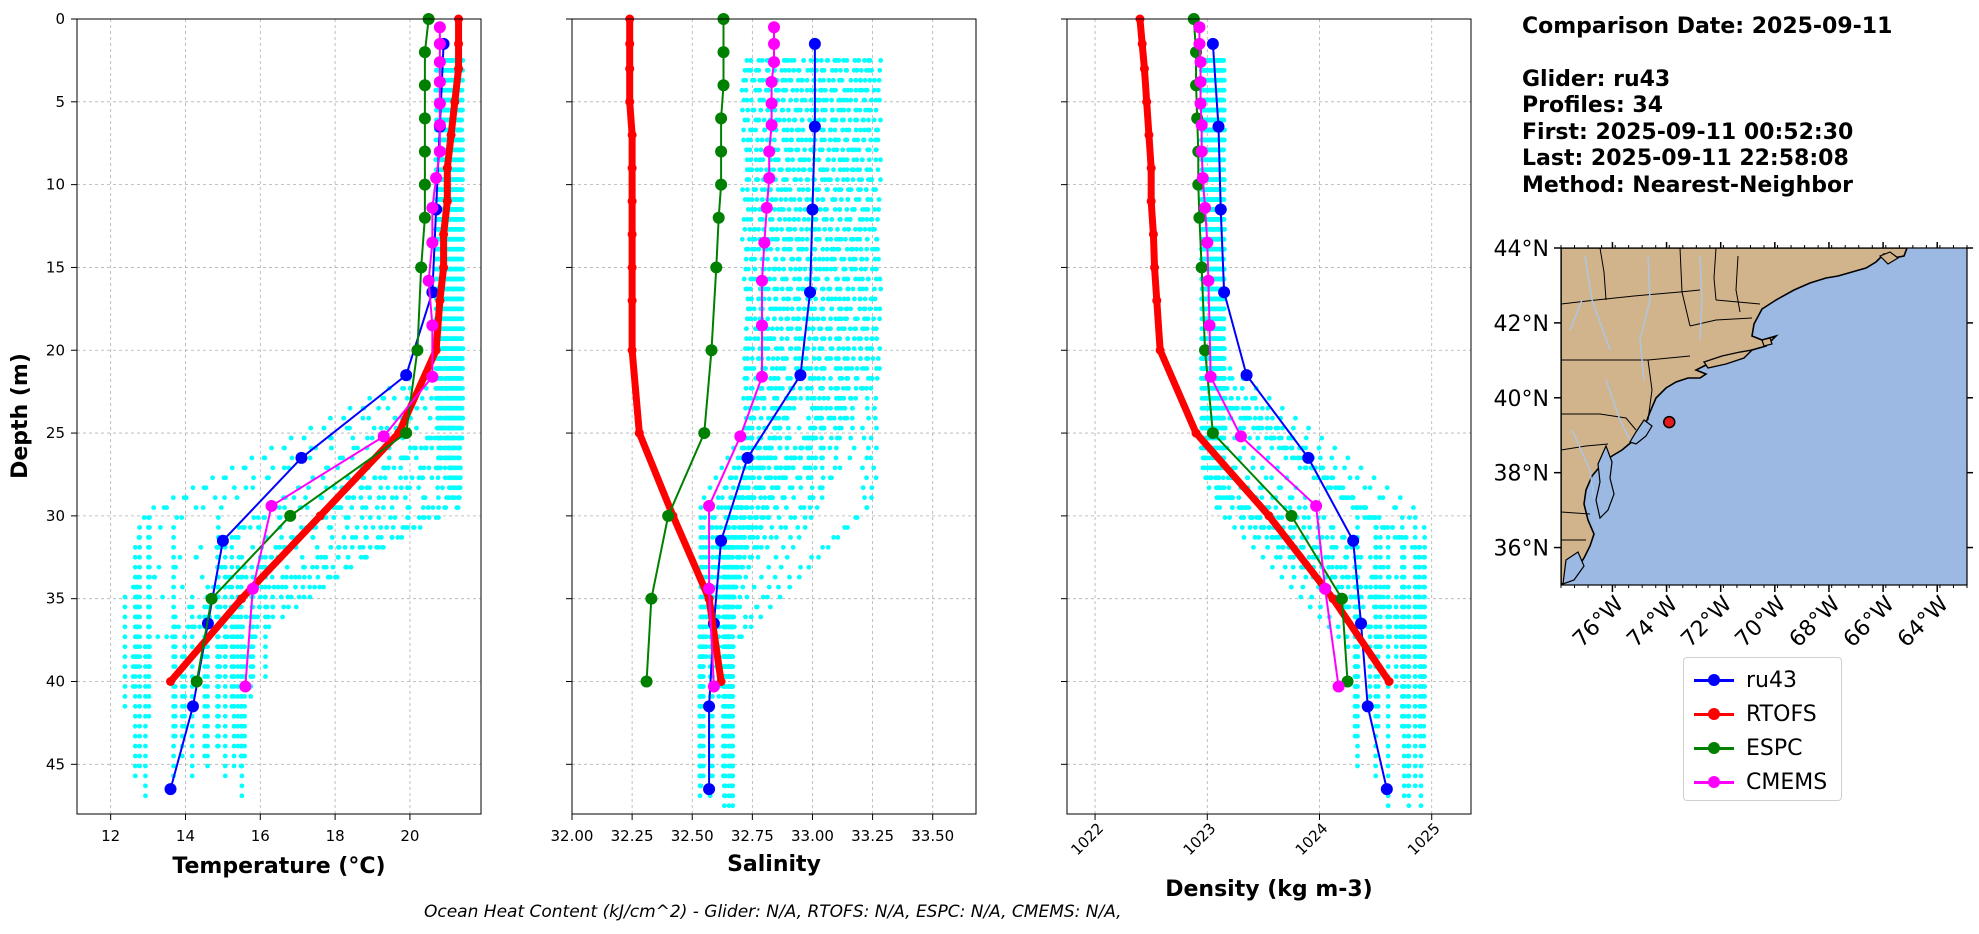  Describe the element at coordinates (752, 836) in the screenshot. I see `x-tick-label: 32.75` at that location.